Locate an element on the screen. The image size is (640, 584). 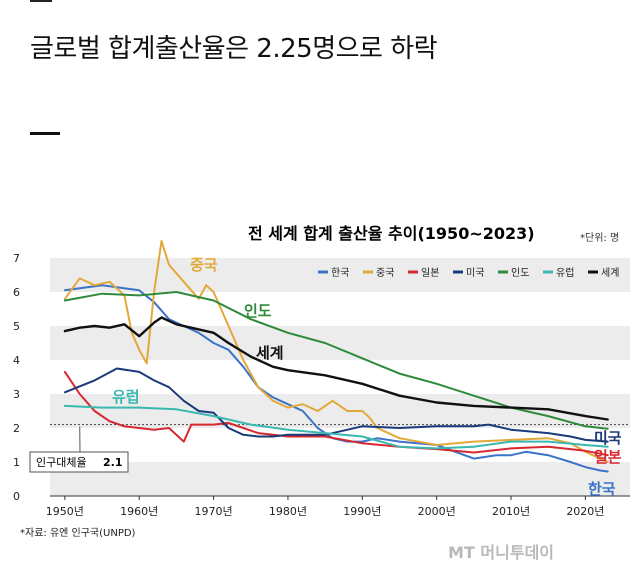
x-tick-label: 1970년 is located at coordinates (214, 511).